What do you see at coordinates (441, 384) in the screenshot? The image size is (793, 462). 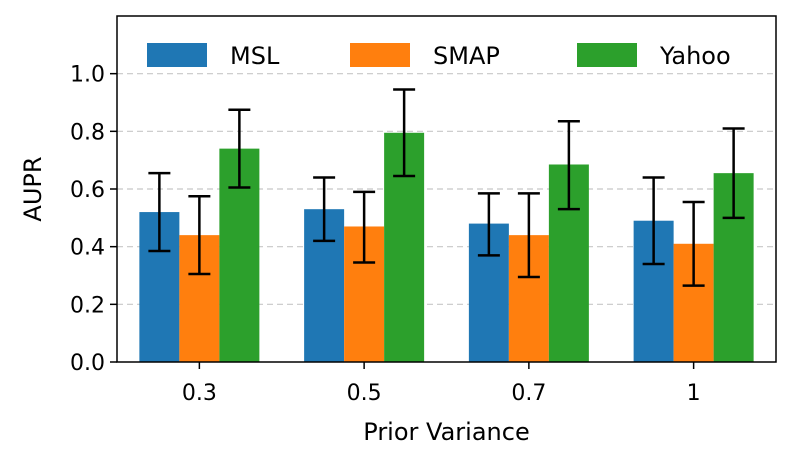 I see `x-axis-ticks: 0.3 0.5 0.7 1` at bounding box center [441, 384].